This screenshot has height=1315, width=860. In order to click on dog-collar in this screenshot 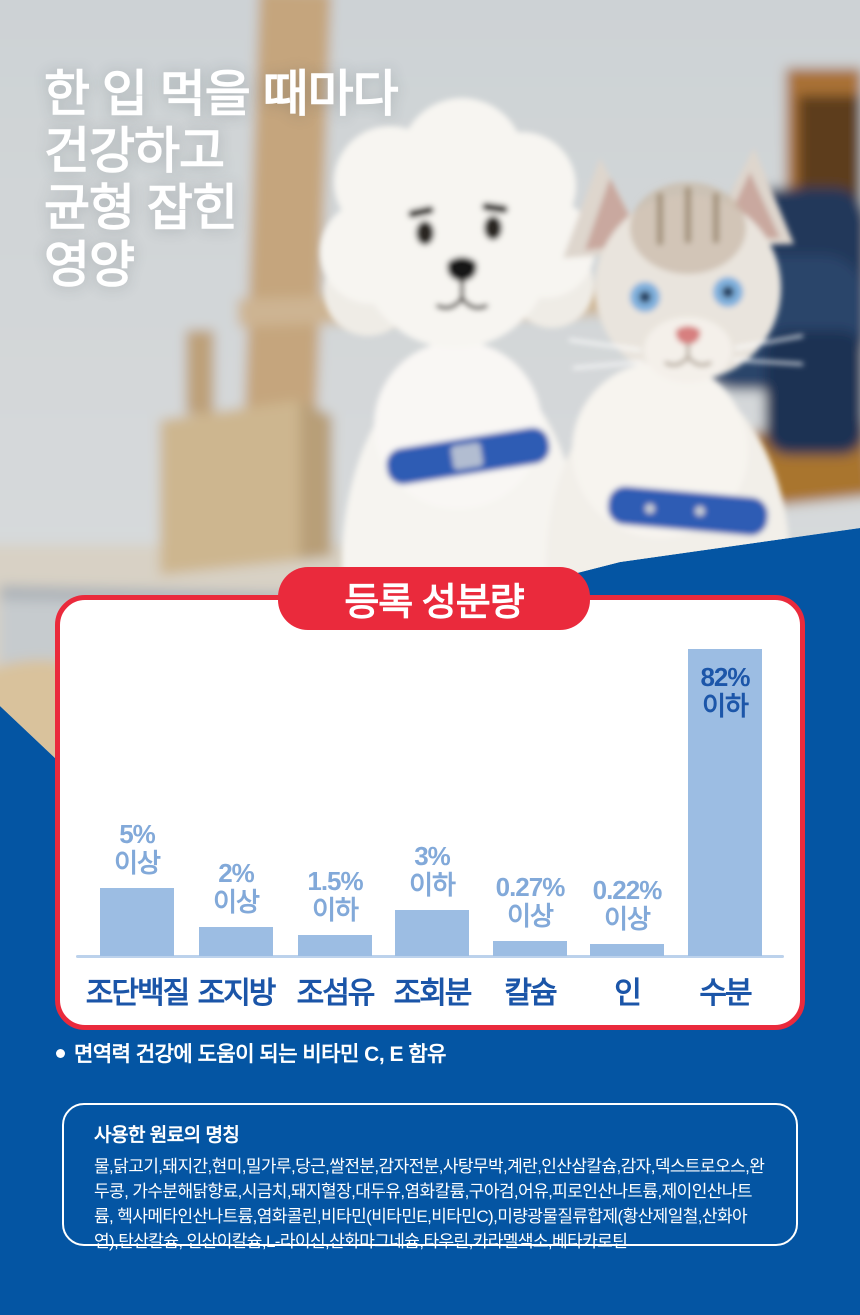, I will do `click(468, 456)`.